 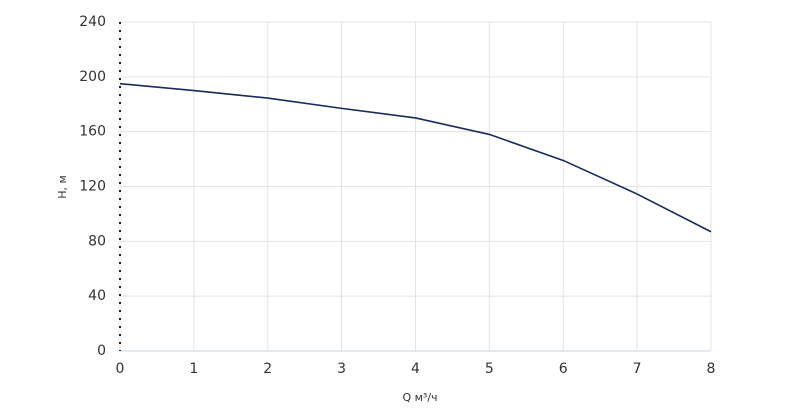 I want to click on x-tick-label: 0, so click(x=120, y=369).